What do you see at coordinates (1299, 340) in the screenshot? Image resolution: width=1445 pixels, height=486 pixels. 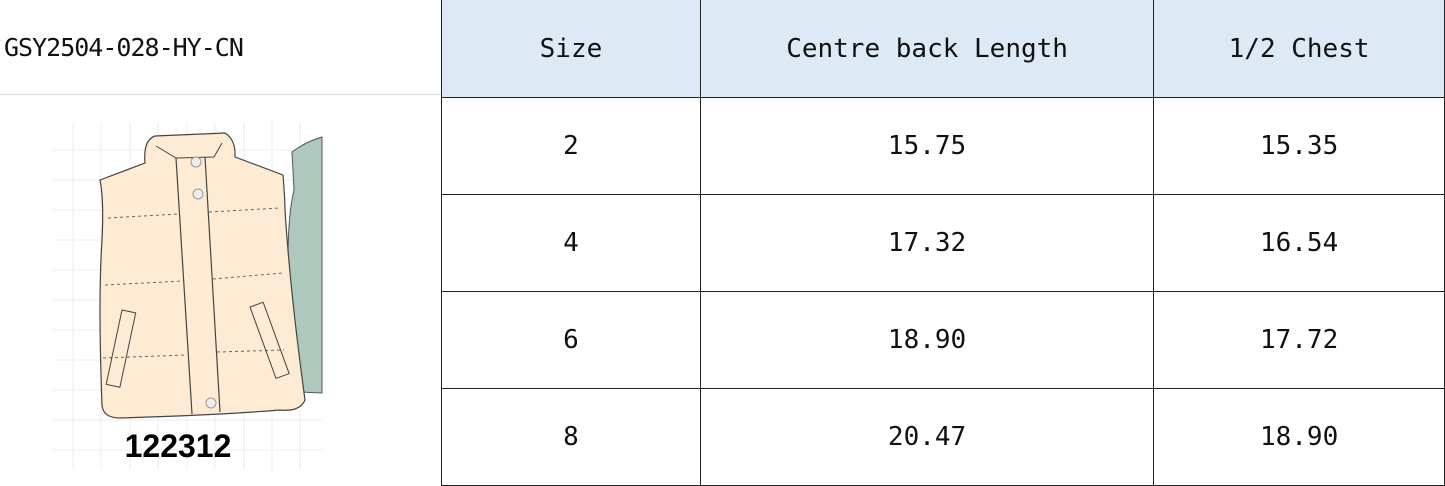 I see `cell-chest: 17.72` at bounding box center [1299, 340].